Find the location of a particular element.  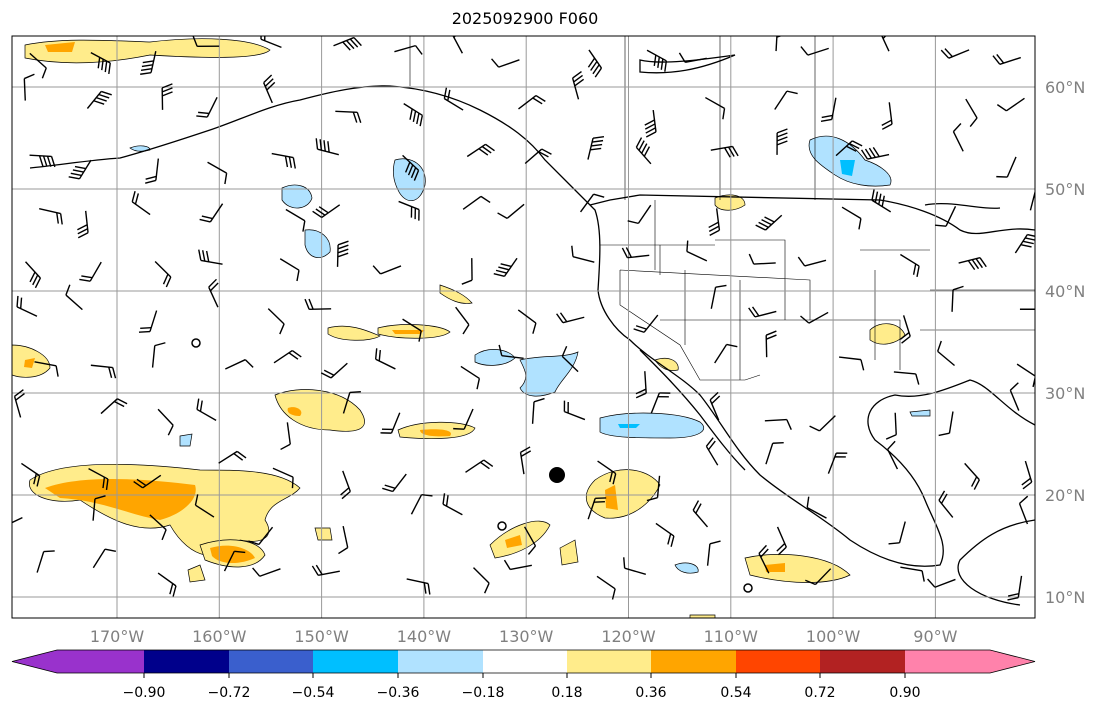

longitude-label: 160°W is located at coordinates (219, 636).